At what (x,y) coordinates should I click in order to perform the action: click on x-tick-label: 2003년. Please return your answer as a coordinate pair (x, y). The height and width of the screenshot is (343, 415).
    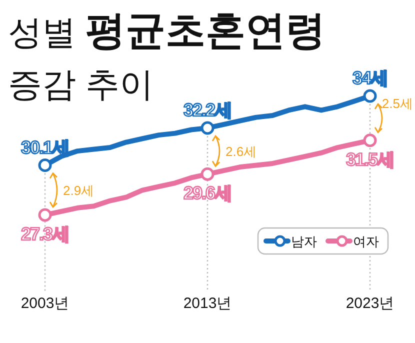
    Looking at the image, I should click on (45, 303).